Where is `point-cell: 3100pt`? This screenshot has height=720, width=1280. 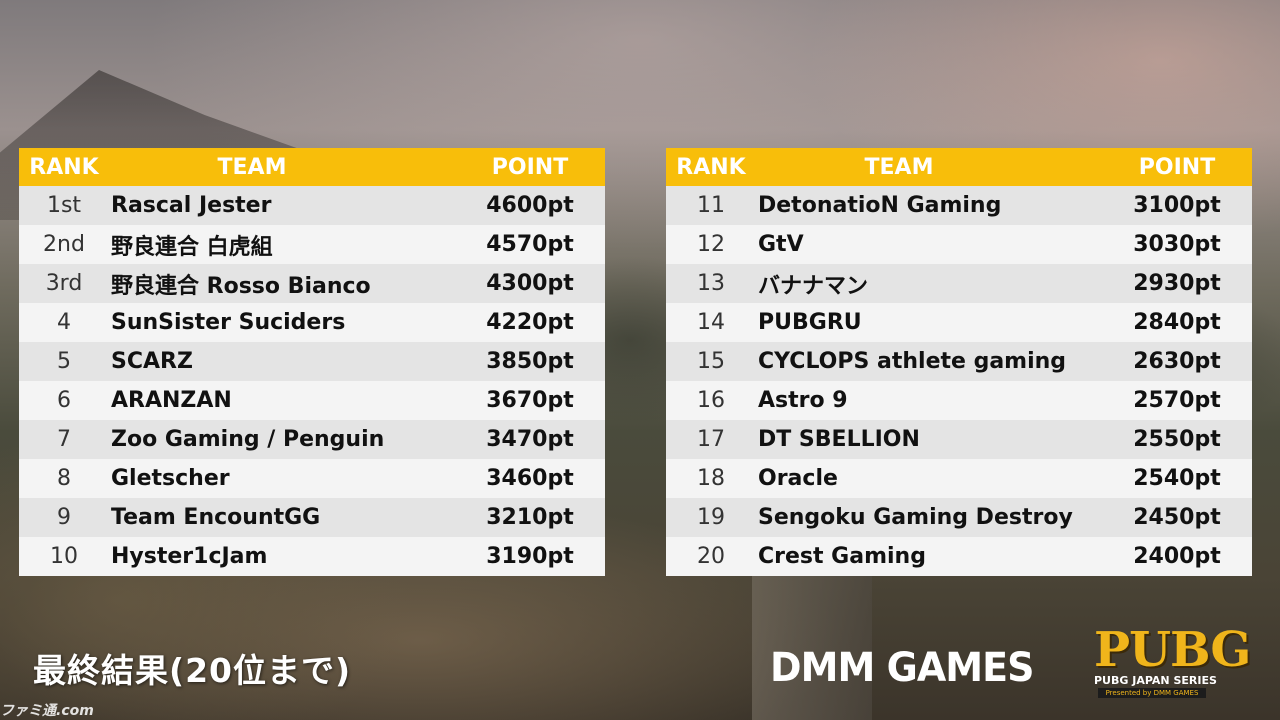
point-cell: 3100pt is located at coordinates (1177, 205).